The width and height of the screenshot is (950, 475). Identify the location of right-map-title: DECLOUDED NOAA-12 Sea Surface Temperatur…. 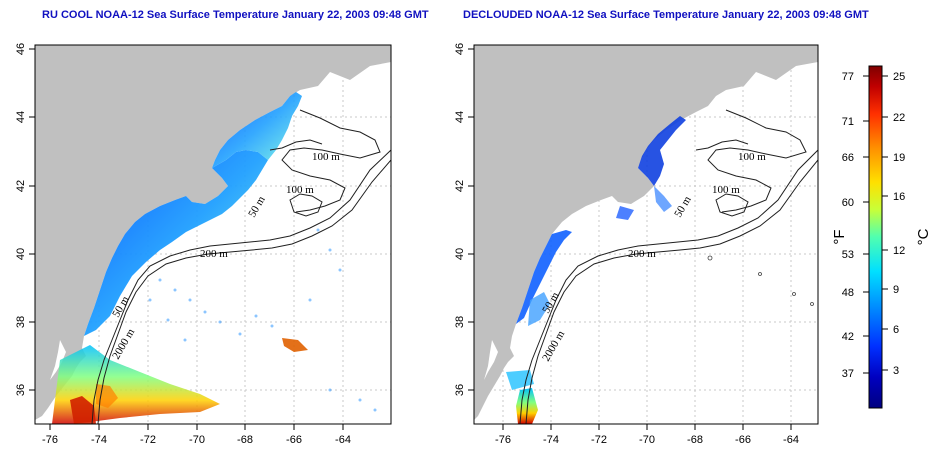
(666, 15).